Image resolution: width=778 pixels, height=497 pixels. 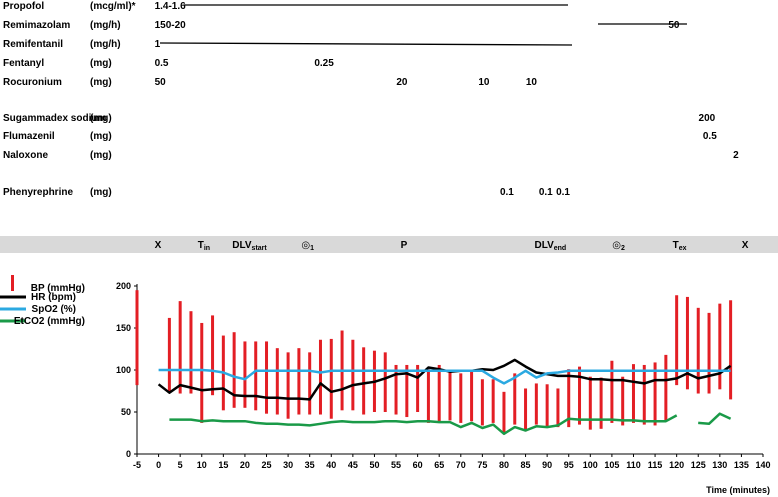 What do you see at coordinates (158, 465) in the screenshot?
I see `x-tick-label: 0` at bounding box center [158, 465].